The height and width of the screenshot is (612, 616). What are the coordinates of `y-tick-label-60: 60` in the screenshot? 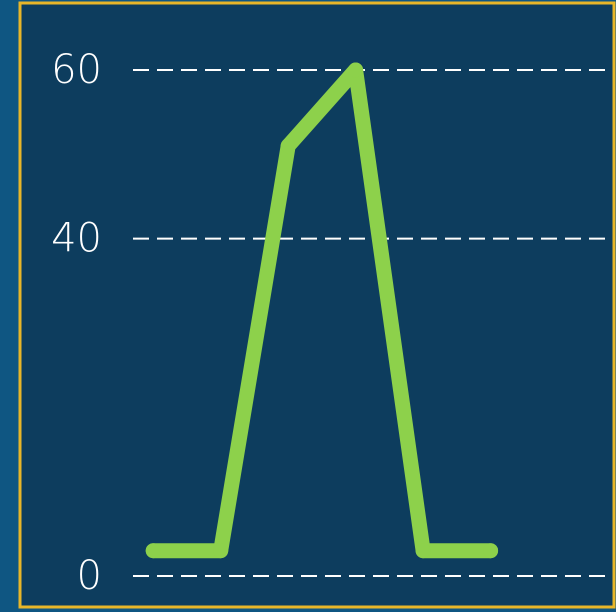 It's located at (76, 70).